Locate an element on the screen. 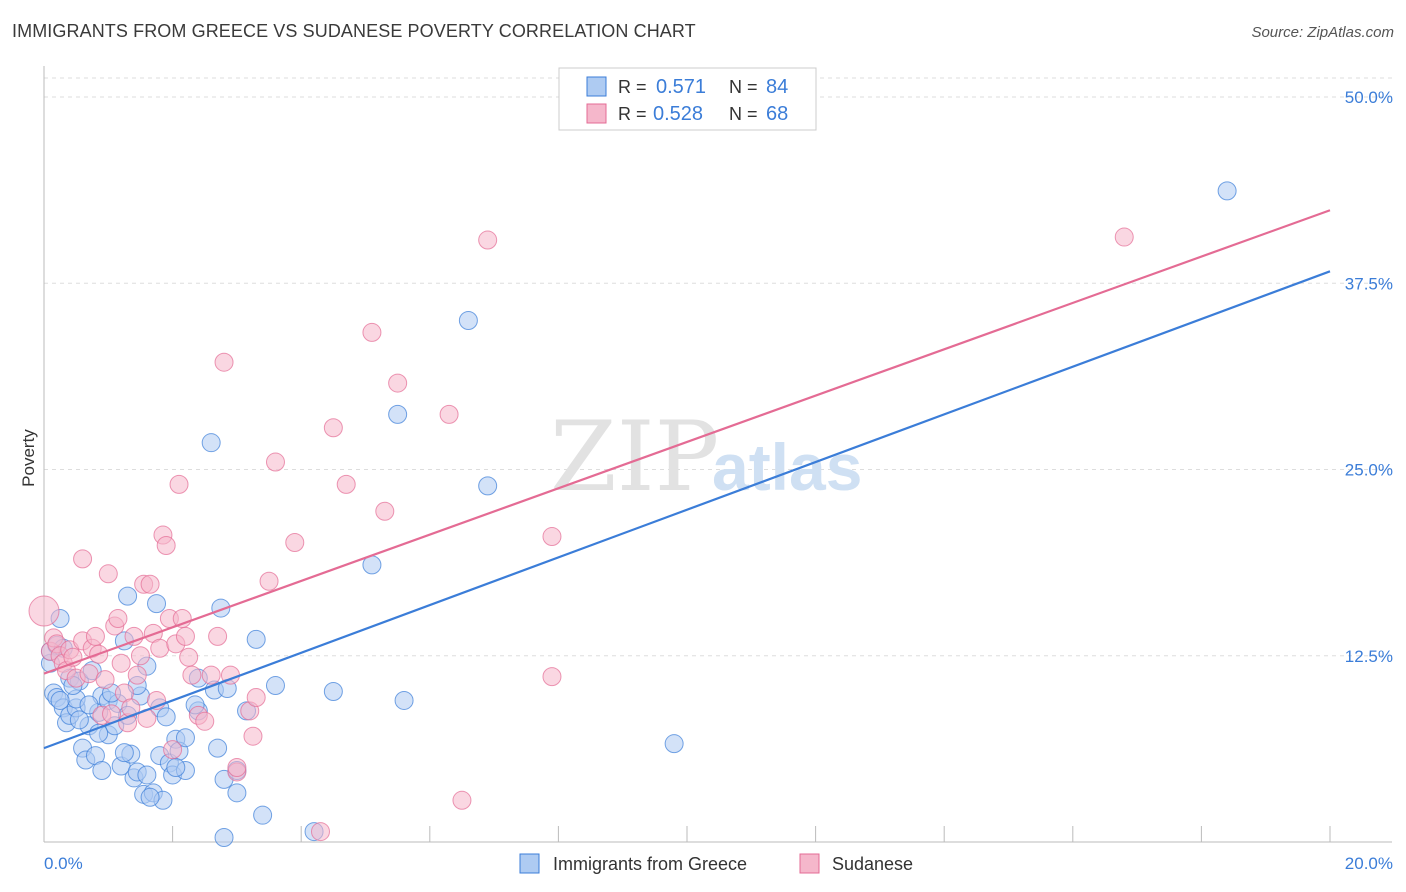  source-credit: Source: ZipAtlas.com is located at coordinates (1322, 32).